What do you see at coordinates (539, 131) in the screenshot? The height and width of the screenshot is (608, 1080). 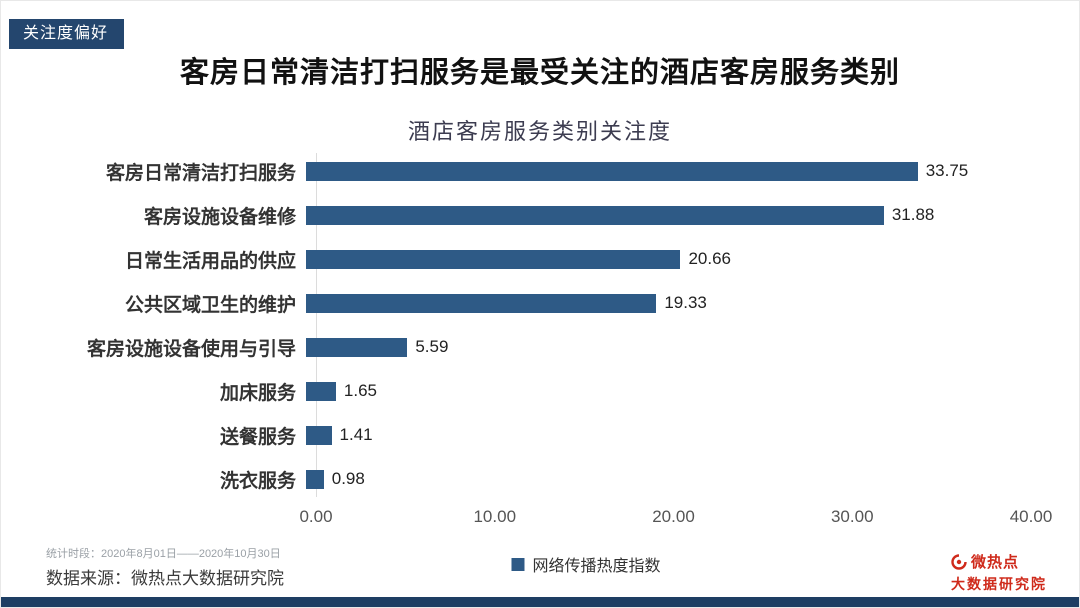 I see `chart-title: 酒店客房服务类别关注度` at bounding box center [539, 131].